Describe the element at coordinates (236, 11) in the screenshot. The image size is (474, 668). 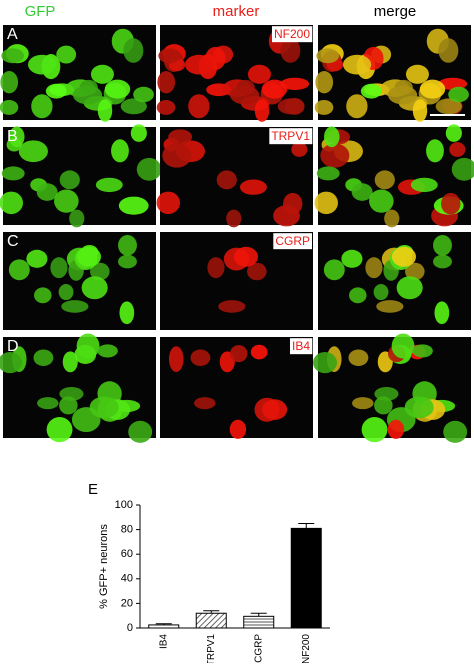
I see `column-header: marker` at that location.